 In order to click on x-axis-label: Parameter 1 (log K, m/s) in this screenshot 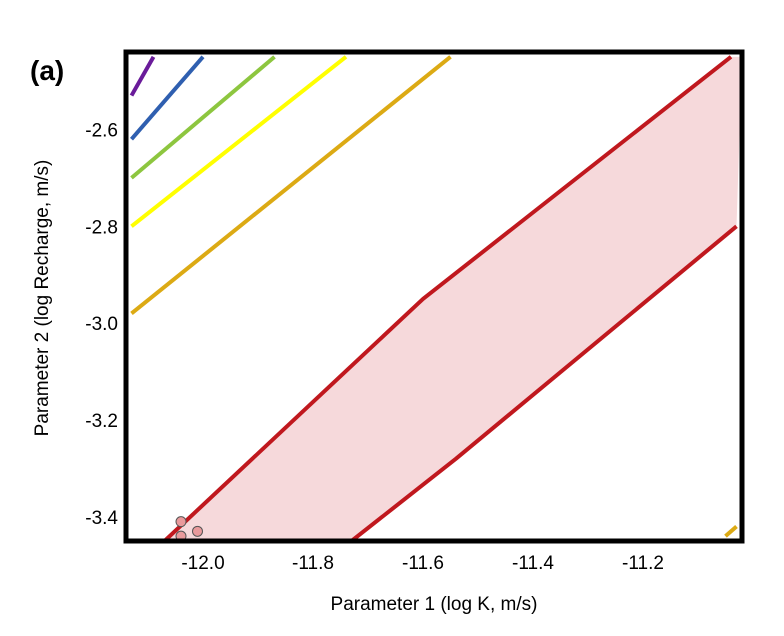, I will do `click(434, 604)`.